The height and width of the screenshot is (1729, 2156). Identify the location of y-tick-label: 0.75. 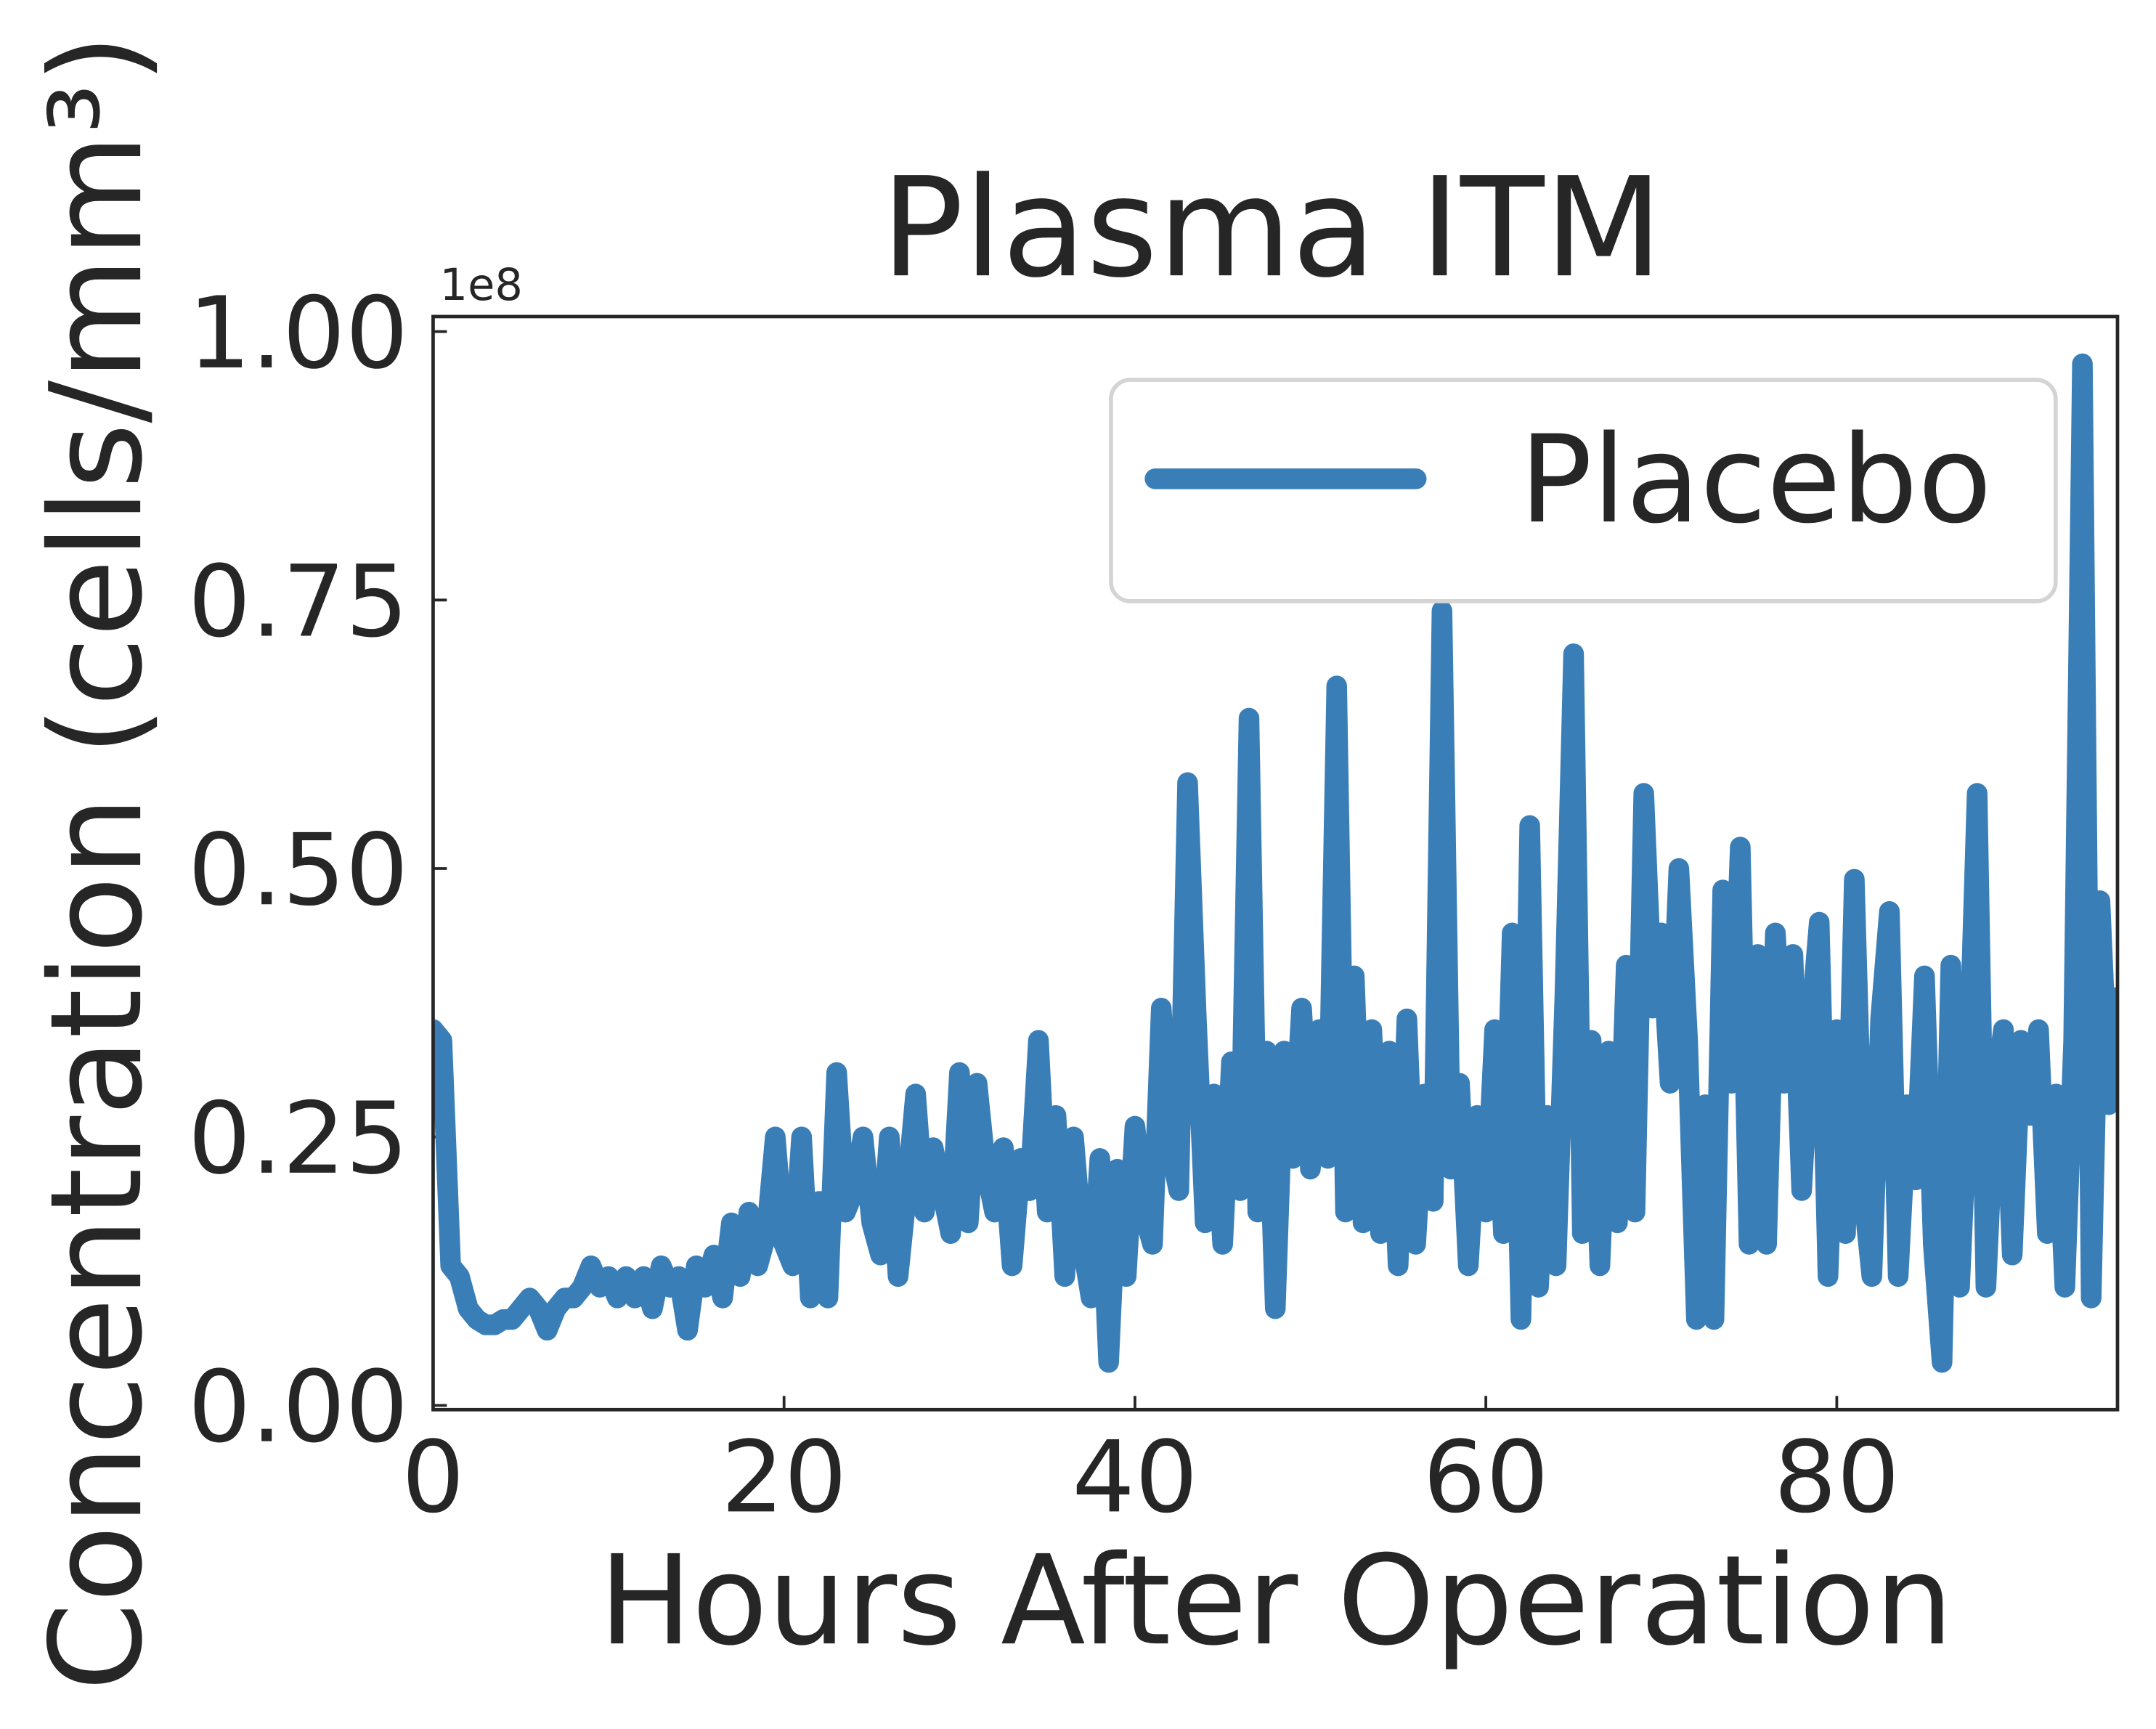
(298, 602).